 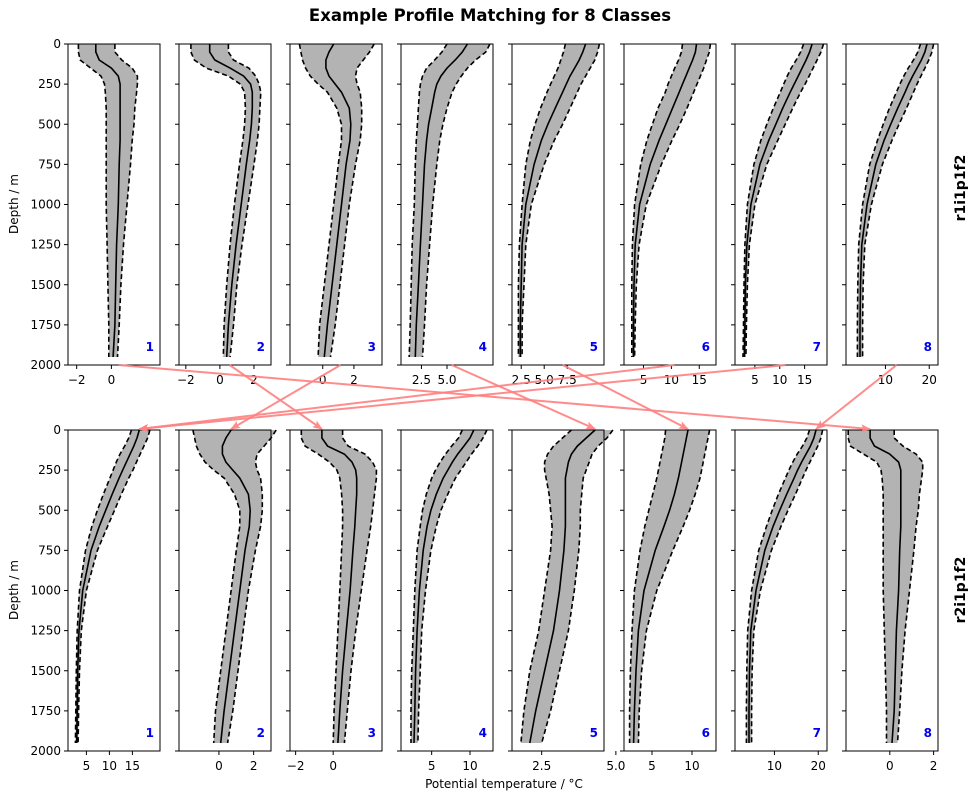 What do you see at coordinates (961, 590) in the screenshot?
I see `row-label: r2i1p1f2` at bounding box center [961, 590].